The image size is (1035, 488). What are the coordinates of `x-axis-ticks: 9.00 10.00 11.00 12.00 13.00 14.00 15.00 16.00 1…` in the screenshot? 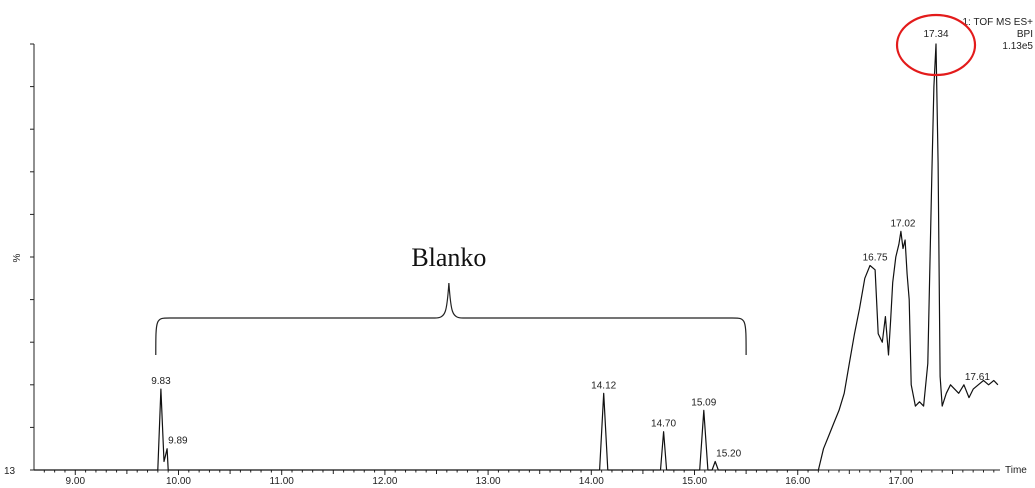 It's located at (519, 478).